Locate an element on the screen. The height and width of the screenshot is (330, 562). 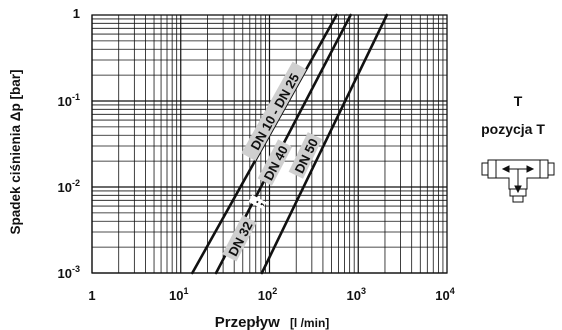
series-label-text: ; is located at coordinates (258, 202).